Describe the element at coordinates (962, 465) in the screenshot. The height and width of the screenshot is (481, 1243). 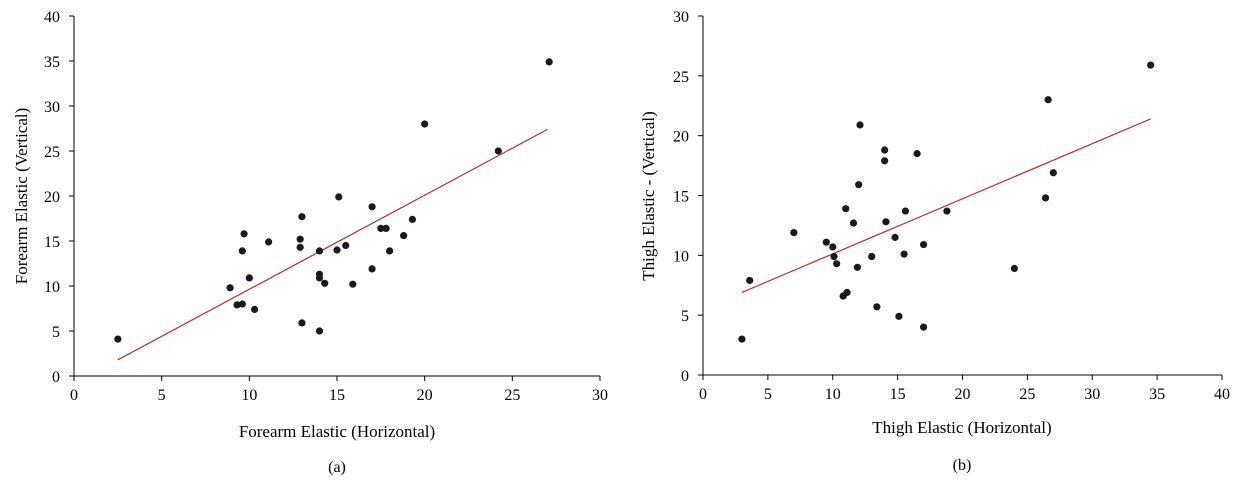
I see `panel-label: (b)` at that location.